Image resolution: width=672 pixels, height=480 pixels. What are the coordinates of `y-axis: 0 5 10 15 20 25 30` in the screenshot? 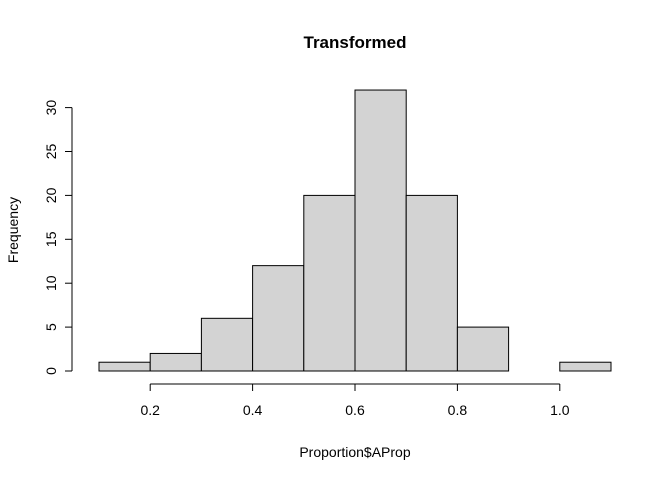 It's located at (58, 237).